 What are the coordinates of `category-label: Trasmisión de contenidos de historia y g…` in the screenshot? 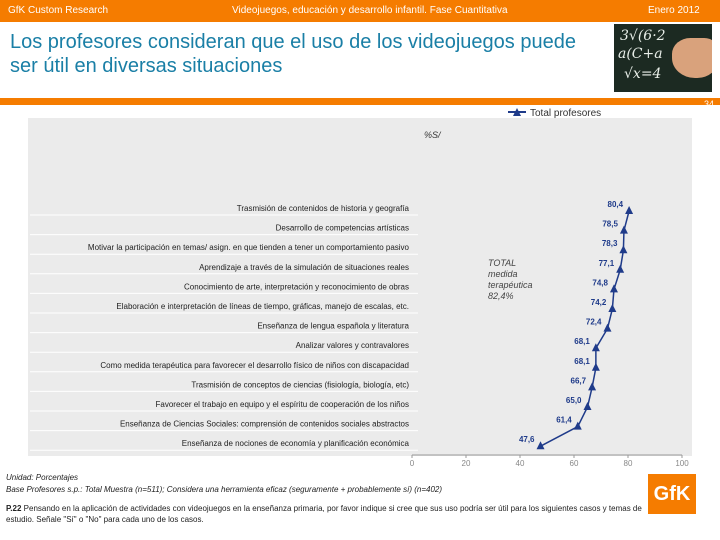 It's located at (323, 208).